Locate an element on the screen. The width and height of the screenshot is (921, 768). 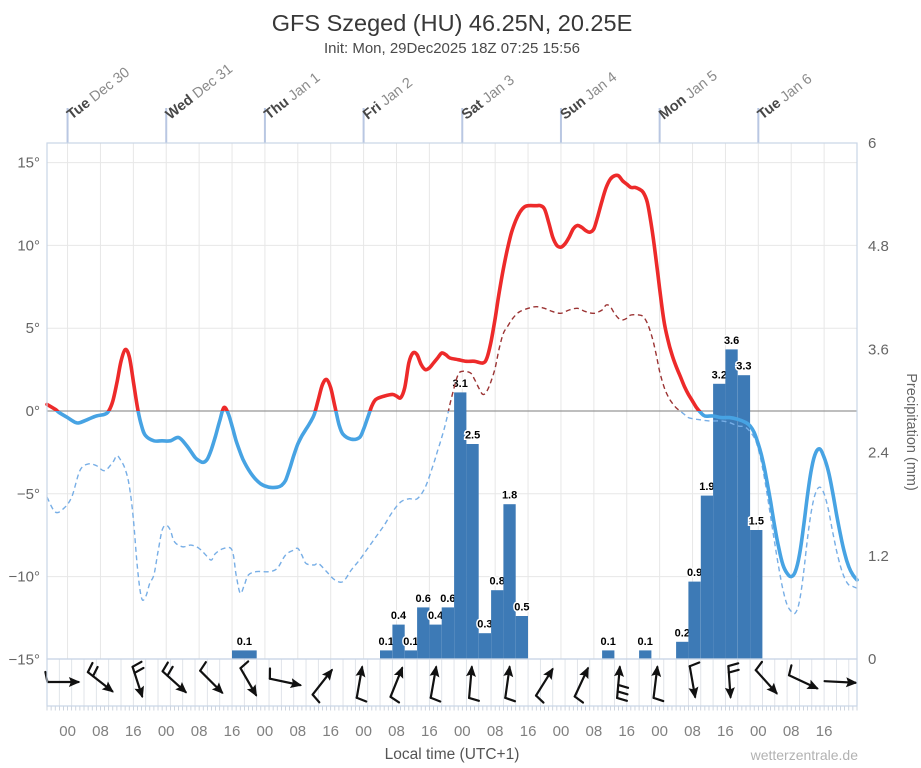
precip-value-label: 2.5 is located at coordinates (472, 436).